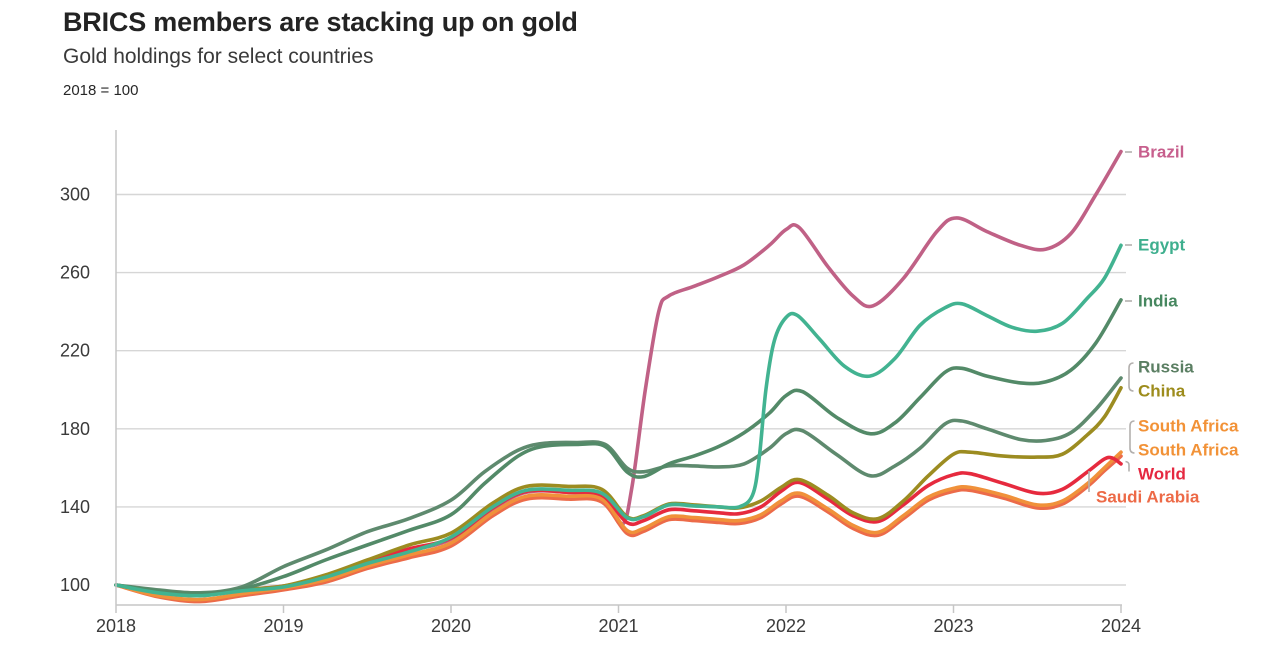  What do you see at coordinates (320, 22) in the screenshot?
I see `chart-title: BRICS members are stacking up on gold` at bounding box center [320, 22].